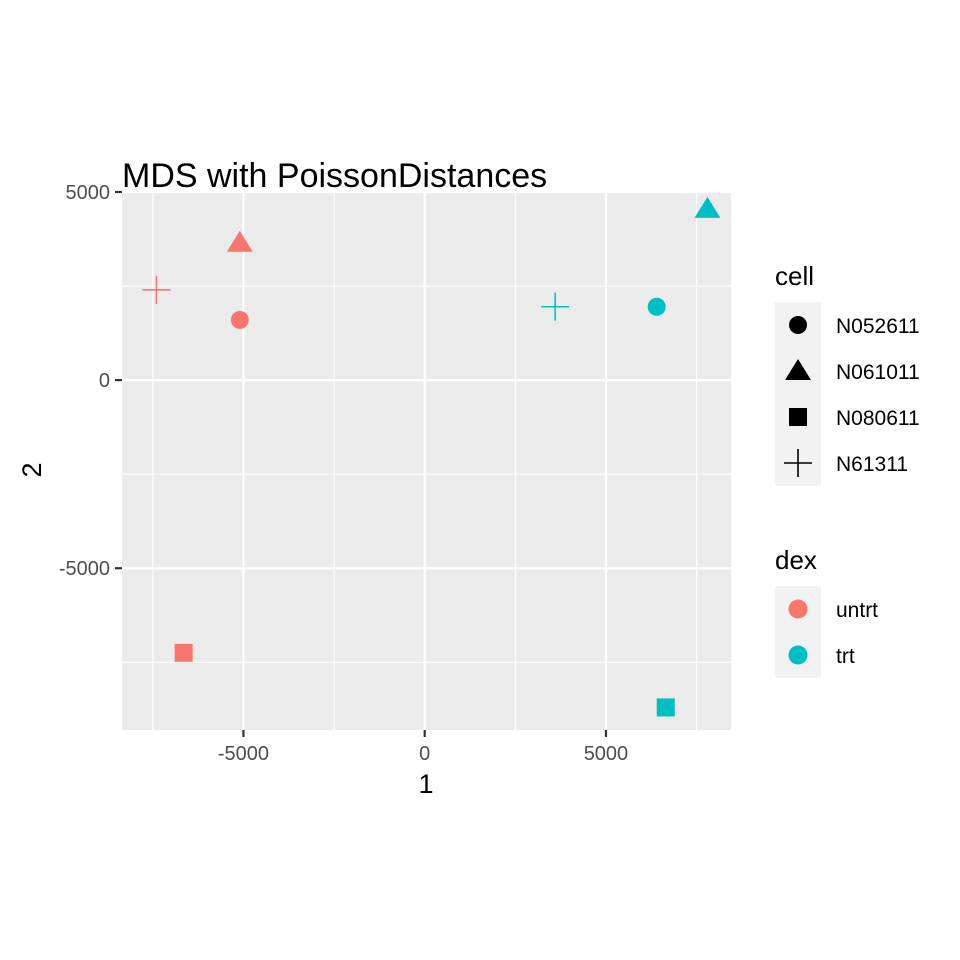  I want to click on legend-label-trt: trt, so click(845, 656).